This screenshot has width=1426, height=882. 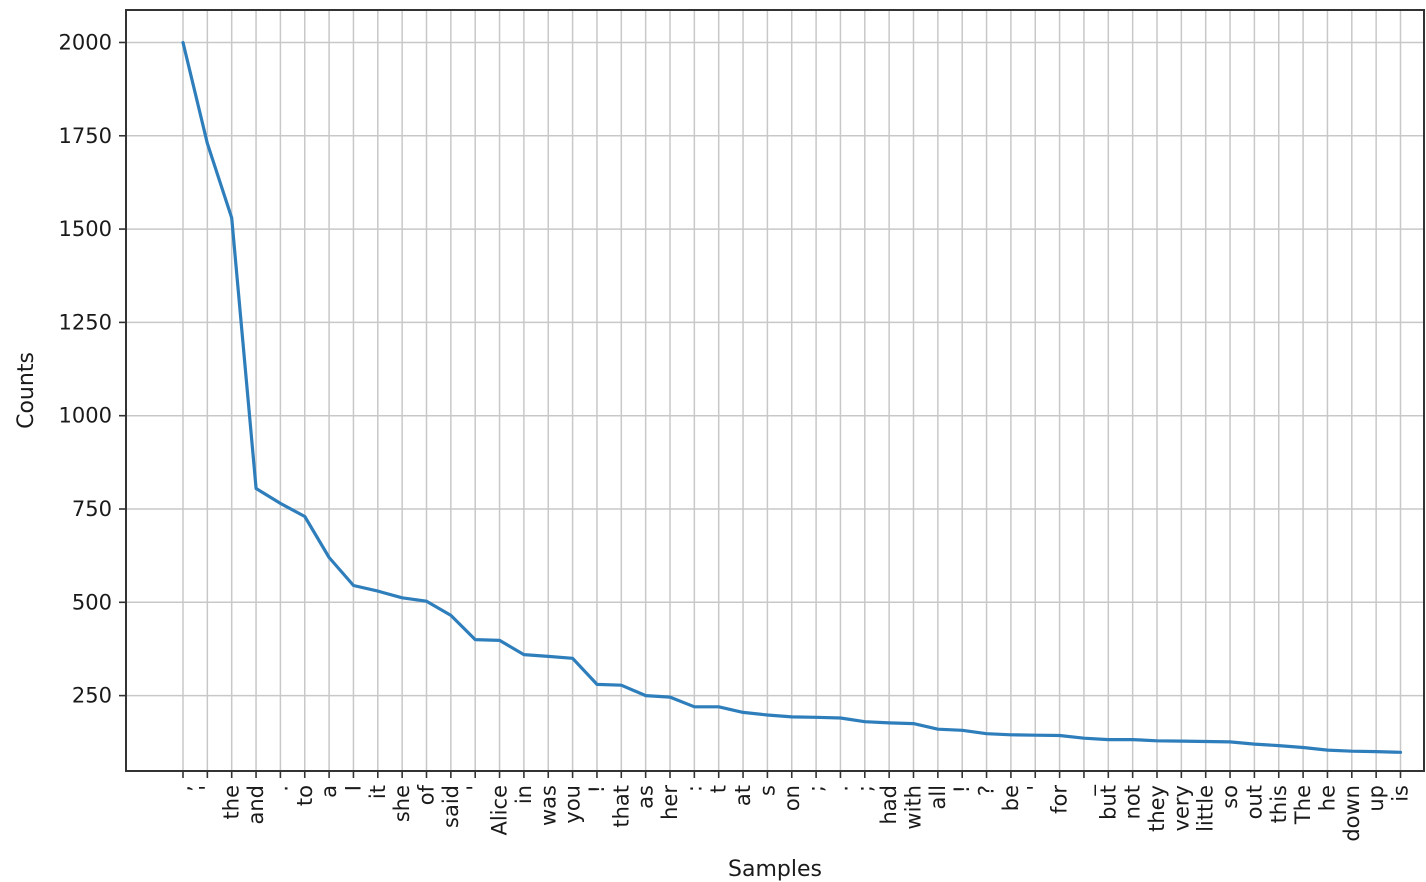 What do you see at coordinates (378, 792) in the screenshot?
I see `x-tick-label: it` at bounding box center [378, 792].